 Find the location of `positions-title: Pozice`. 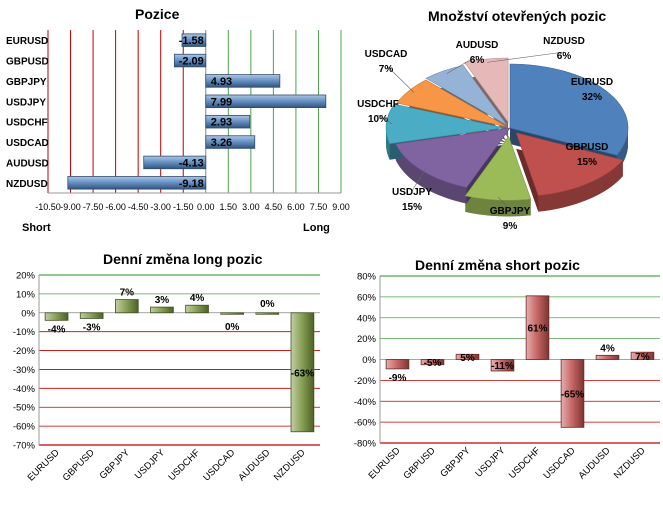

positions-title: Pozice is located at coordinates (157, 14).